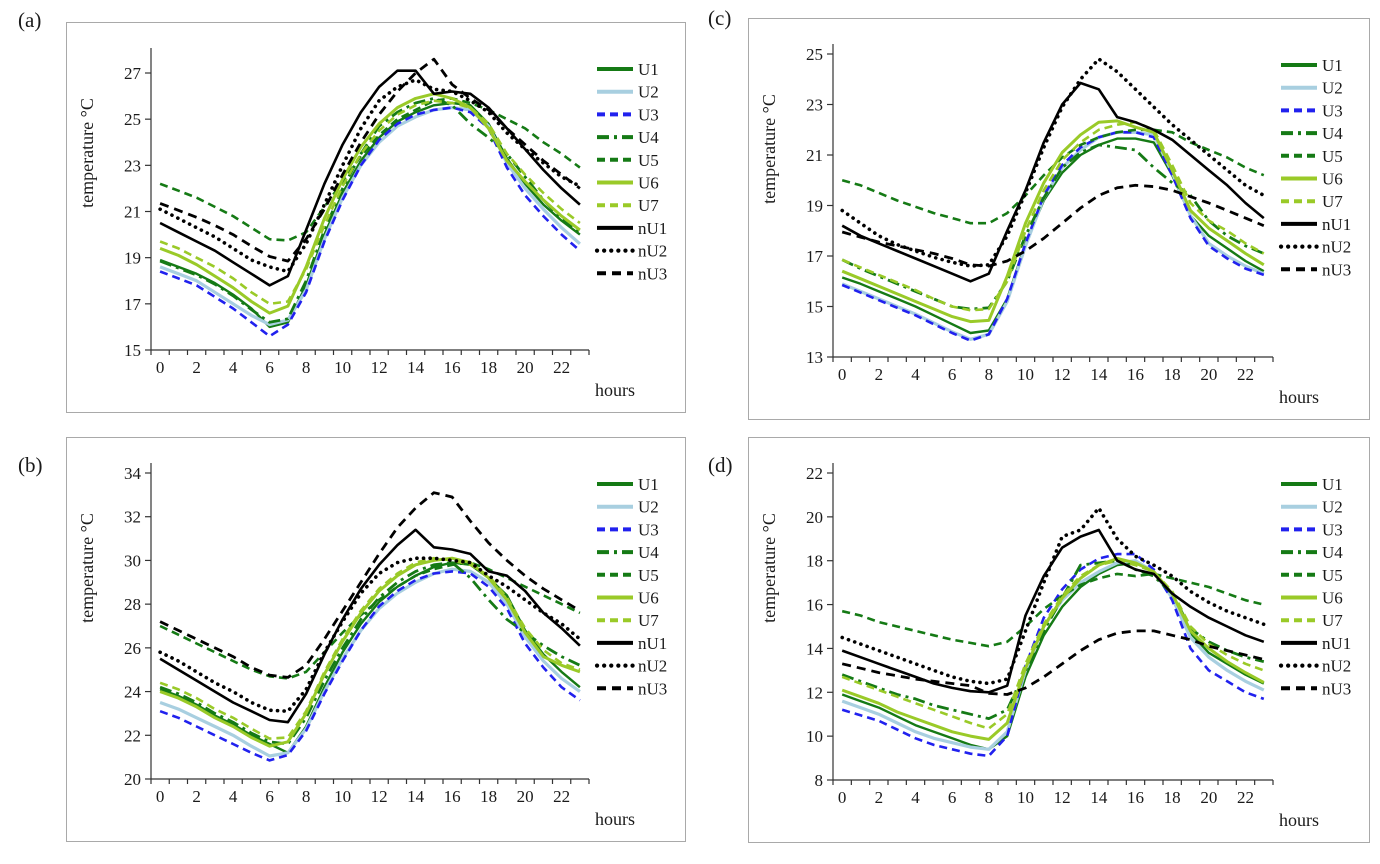 This screenshot has width=1380, height=864. I want to click on svg-text: 13, so click(814, 357).